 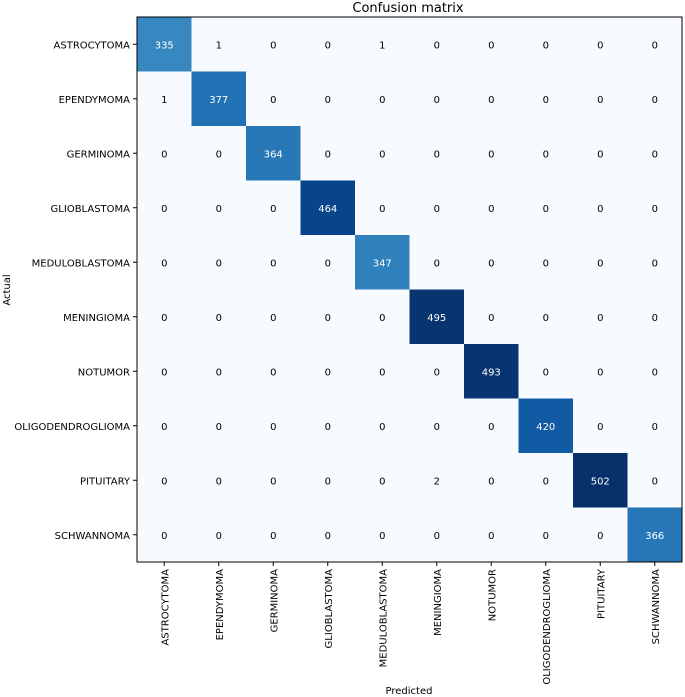 I want to click on x-tick-label: PITUITARY, so click(x=601, y=593).